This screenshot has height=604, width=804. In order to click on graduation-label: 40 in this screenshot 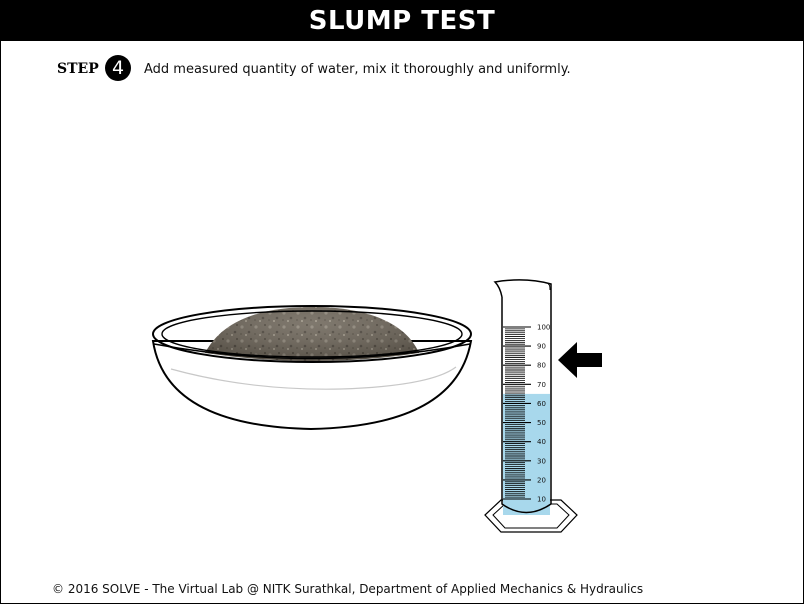, I will do `click(541, 442)`.